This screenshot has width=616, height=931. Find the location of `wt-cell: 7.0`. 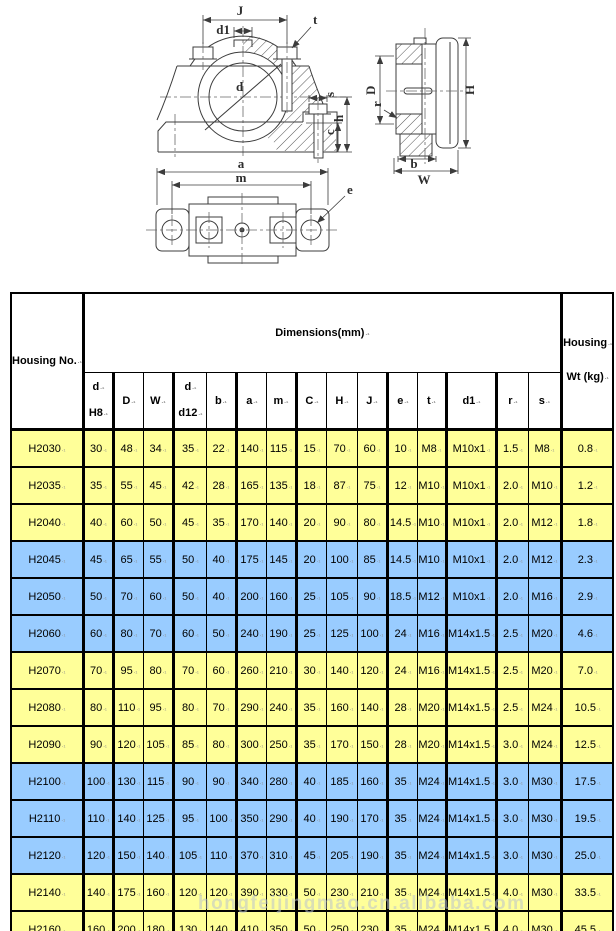

wt-cell: 7.0 is located at coordinates (586, 670).